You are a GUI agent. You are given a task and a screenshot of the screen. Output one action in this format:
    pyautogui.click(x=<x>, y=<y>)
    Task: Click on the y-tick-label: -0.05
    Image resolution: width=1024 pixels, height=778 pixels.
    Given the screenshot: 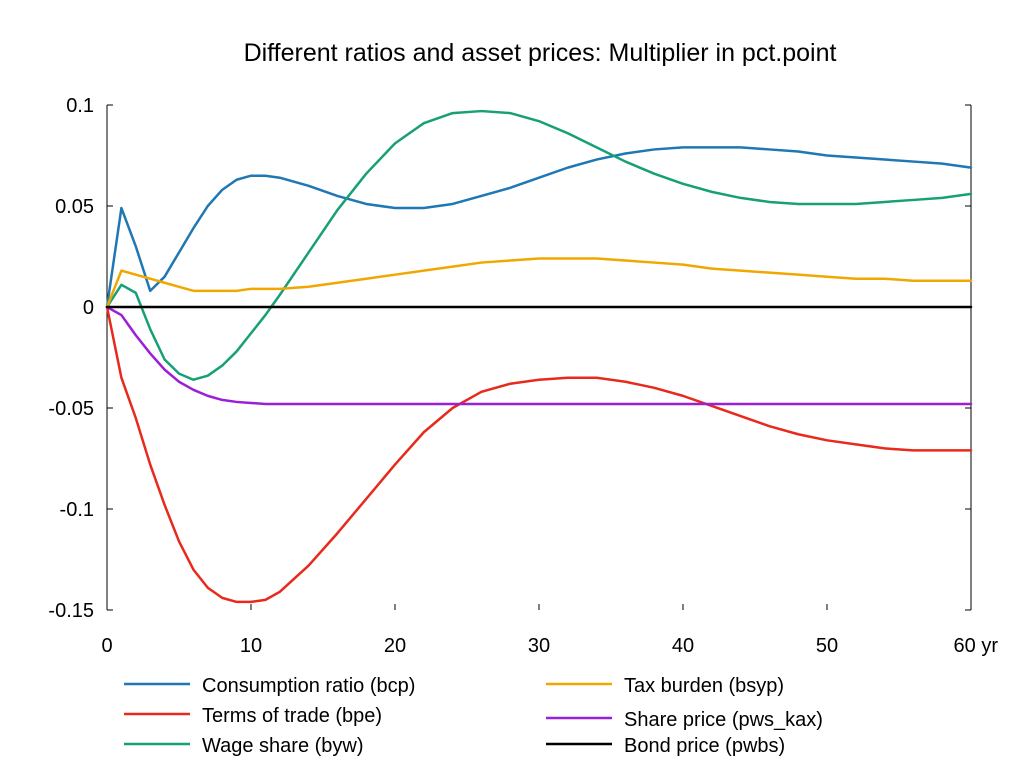 What is the action you would take?
    pyautogui.click(x=71, y=409)
    